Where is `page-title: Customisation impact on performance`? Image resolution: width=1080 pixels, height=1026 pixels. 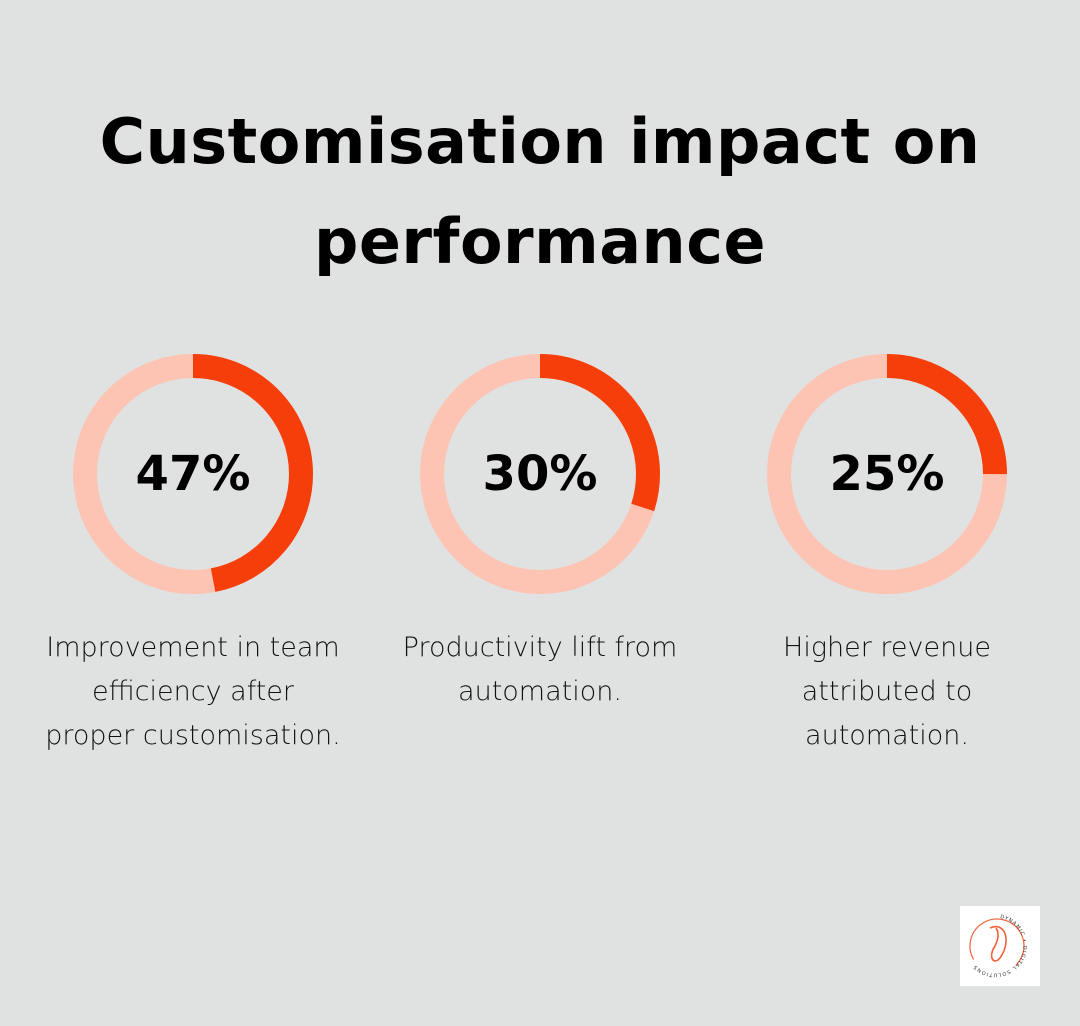 page-title: Customisation impact on performance is located at coordinates (540, 191).